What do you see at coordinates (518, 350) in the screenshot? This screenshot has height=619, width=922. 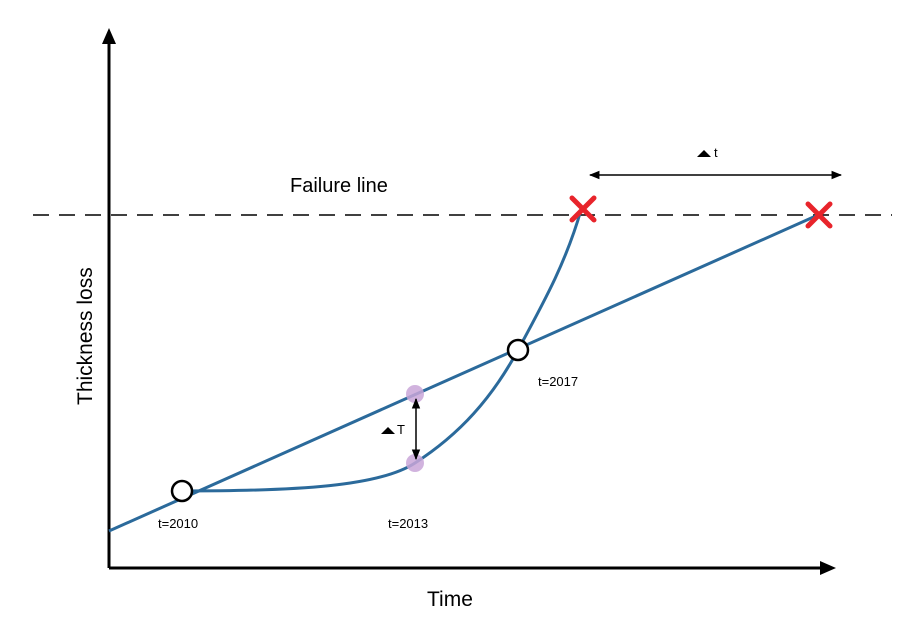 I see `inspection-point-2017` at bounding box center [518, 350].